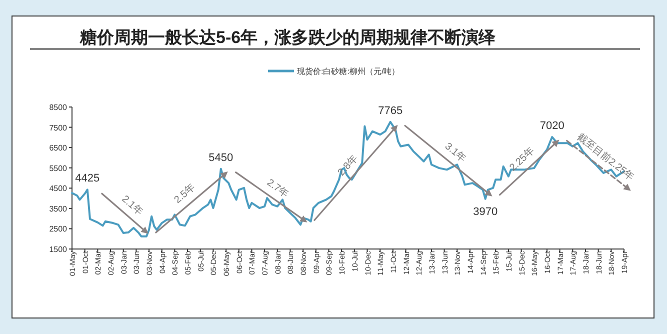  Describe the element at coordinates (132, 205) in the screenshot. I see `annotation: 2.1年` at that location.